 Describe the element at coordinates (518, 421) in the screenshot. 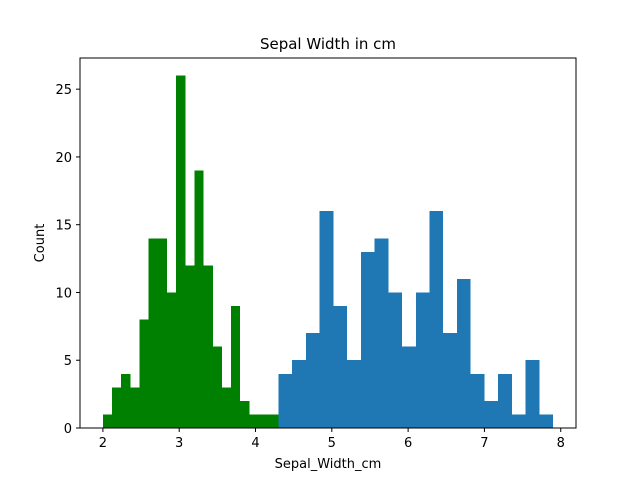

I see `histogram-bar-series2-bin18` at that location.